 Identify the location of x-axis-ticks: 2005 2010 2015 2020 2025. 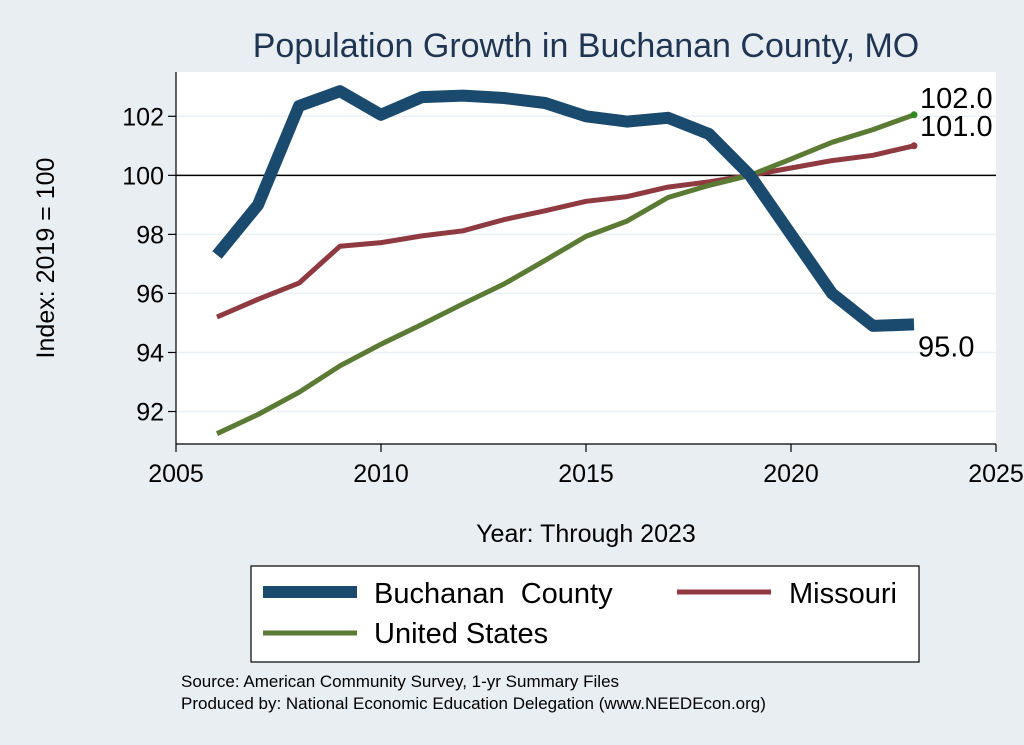
(586, 466).